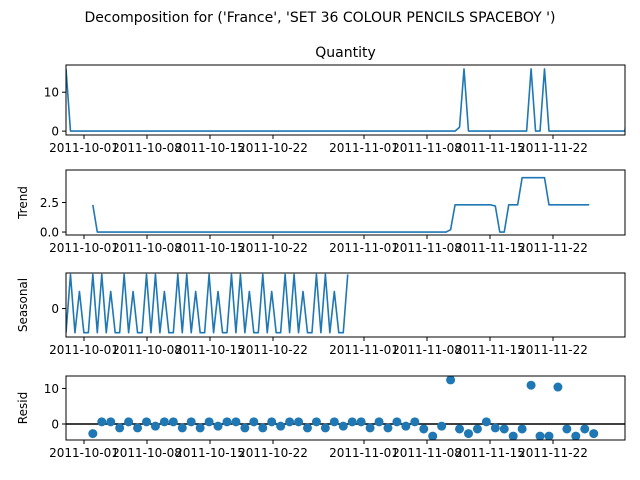 The width and height of the screenshot is (640, 480). What do you see at coordinates (23, 305) in the screenshot?
I see `y-axis-label: Seasonal` at bounding box center [23, 305].